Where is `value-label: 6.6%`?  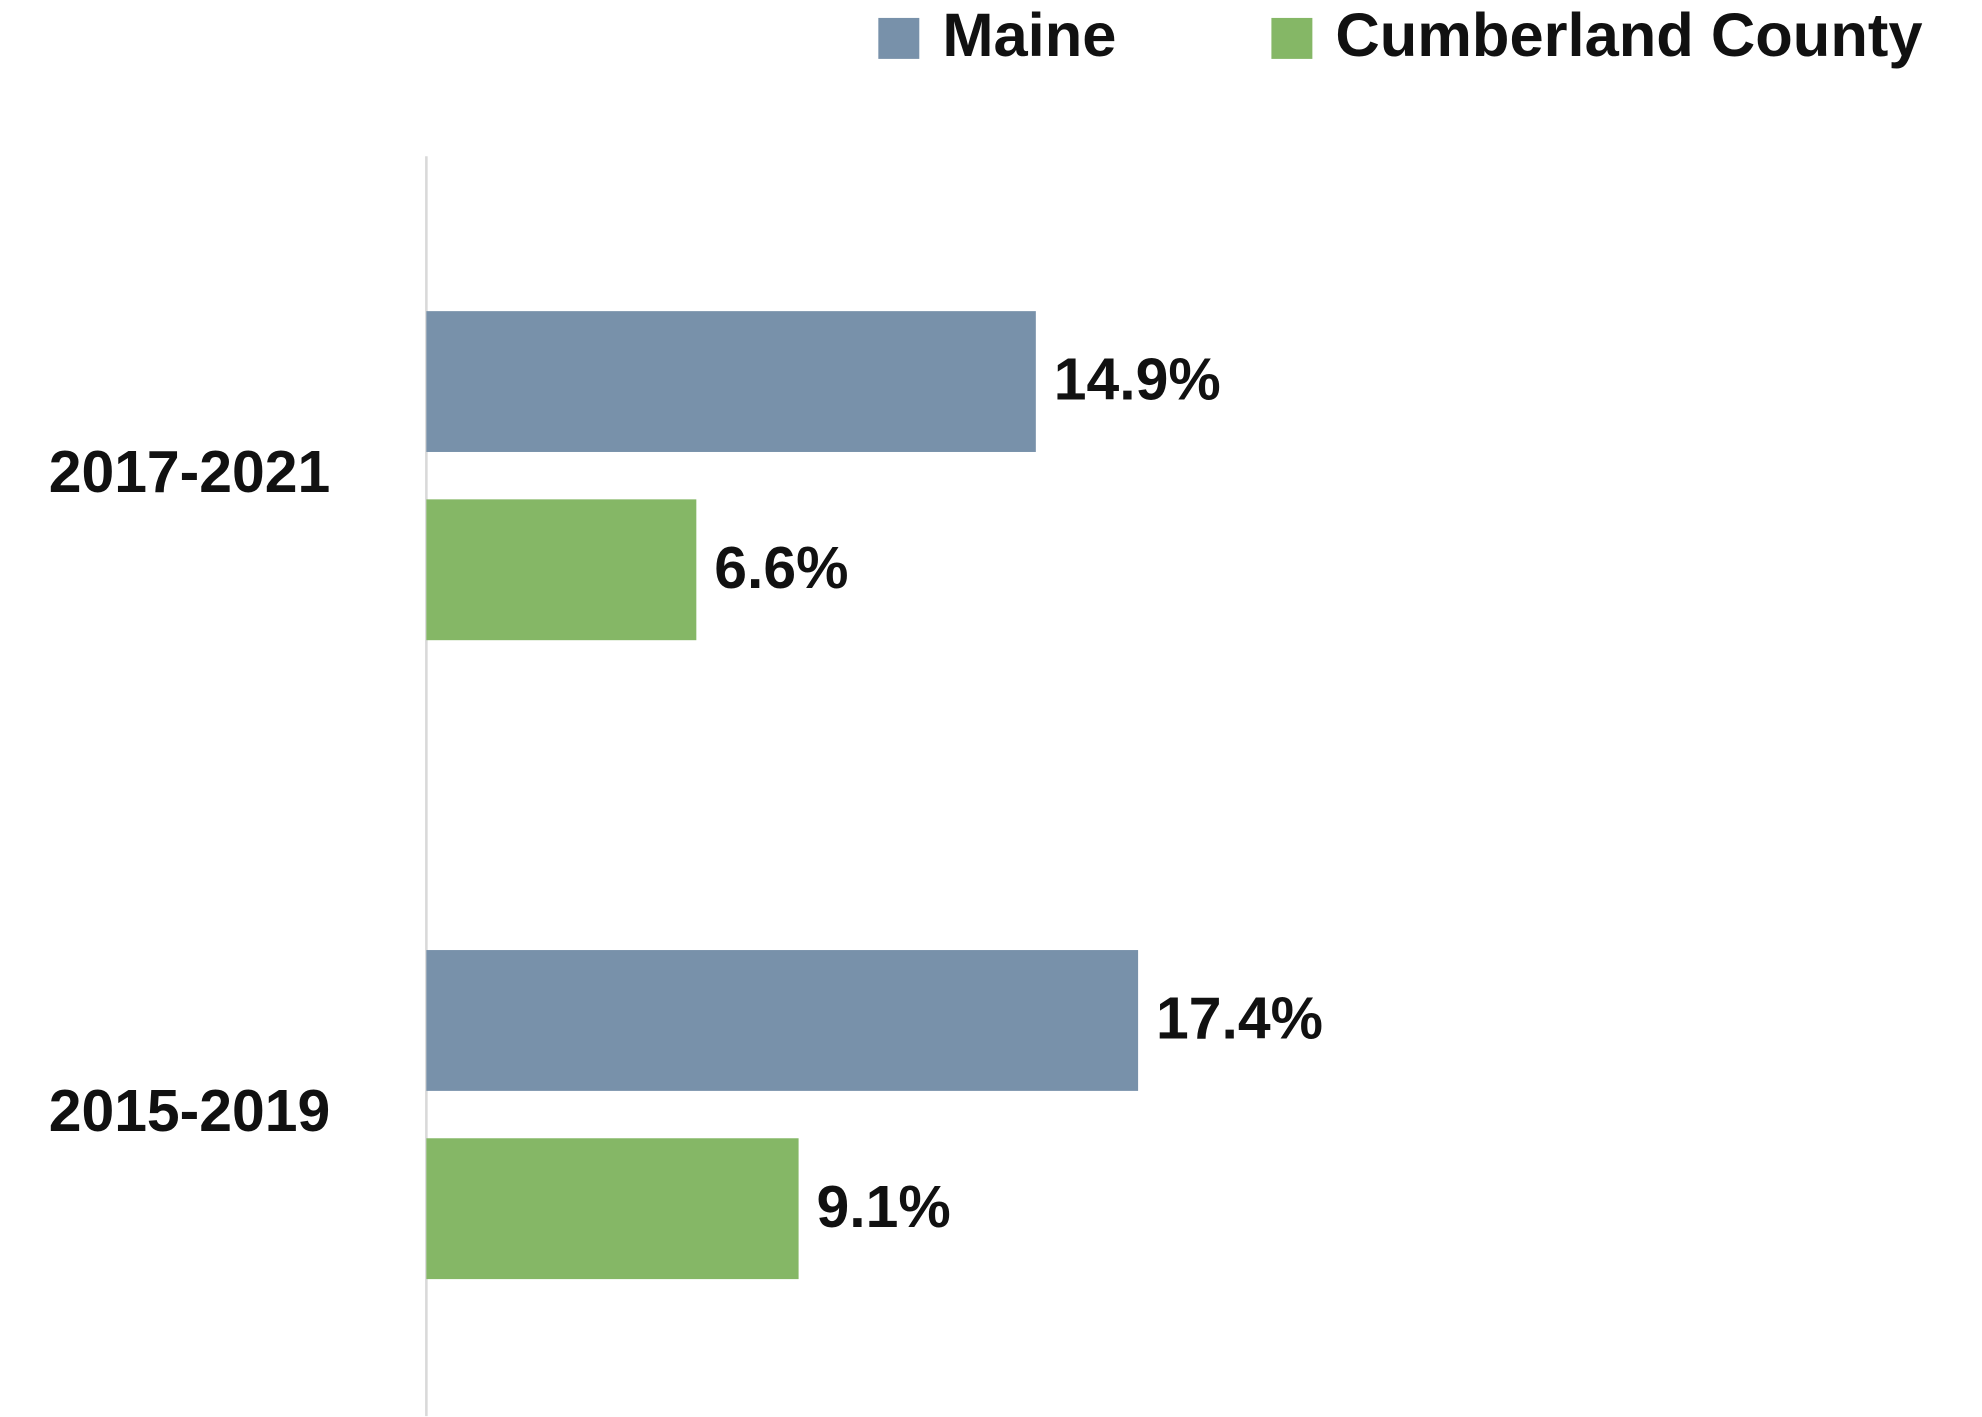
value-label: 6.6% is located at coordinates (781, 568).